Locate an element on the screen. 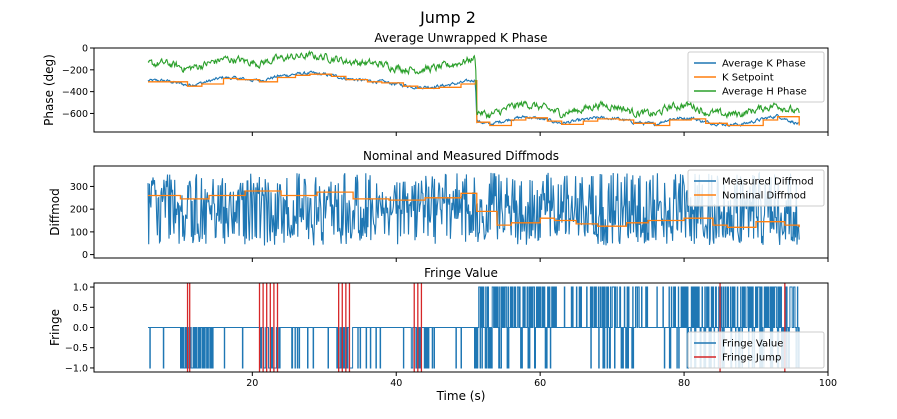 This screenshot has width=897, height=419. legend: Measured Diffmod Nominal Diffmod is located at coordinates (756, 188).